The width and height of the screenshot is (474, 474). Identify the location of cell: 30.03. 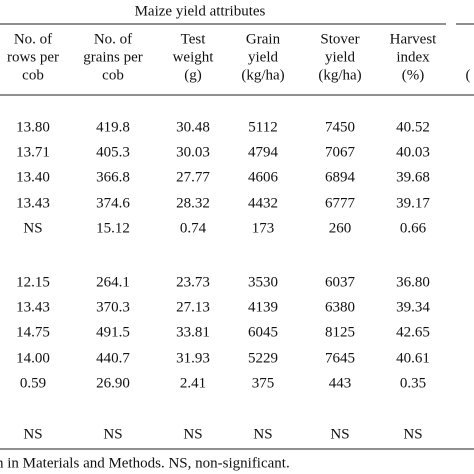
(193, 152).